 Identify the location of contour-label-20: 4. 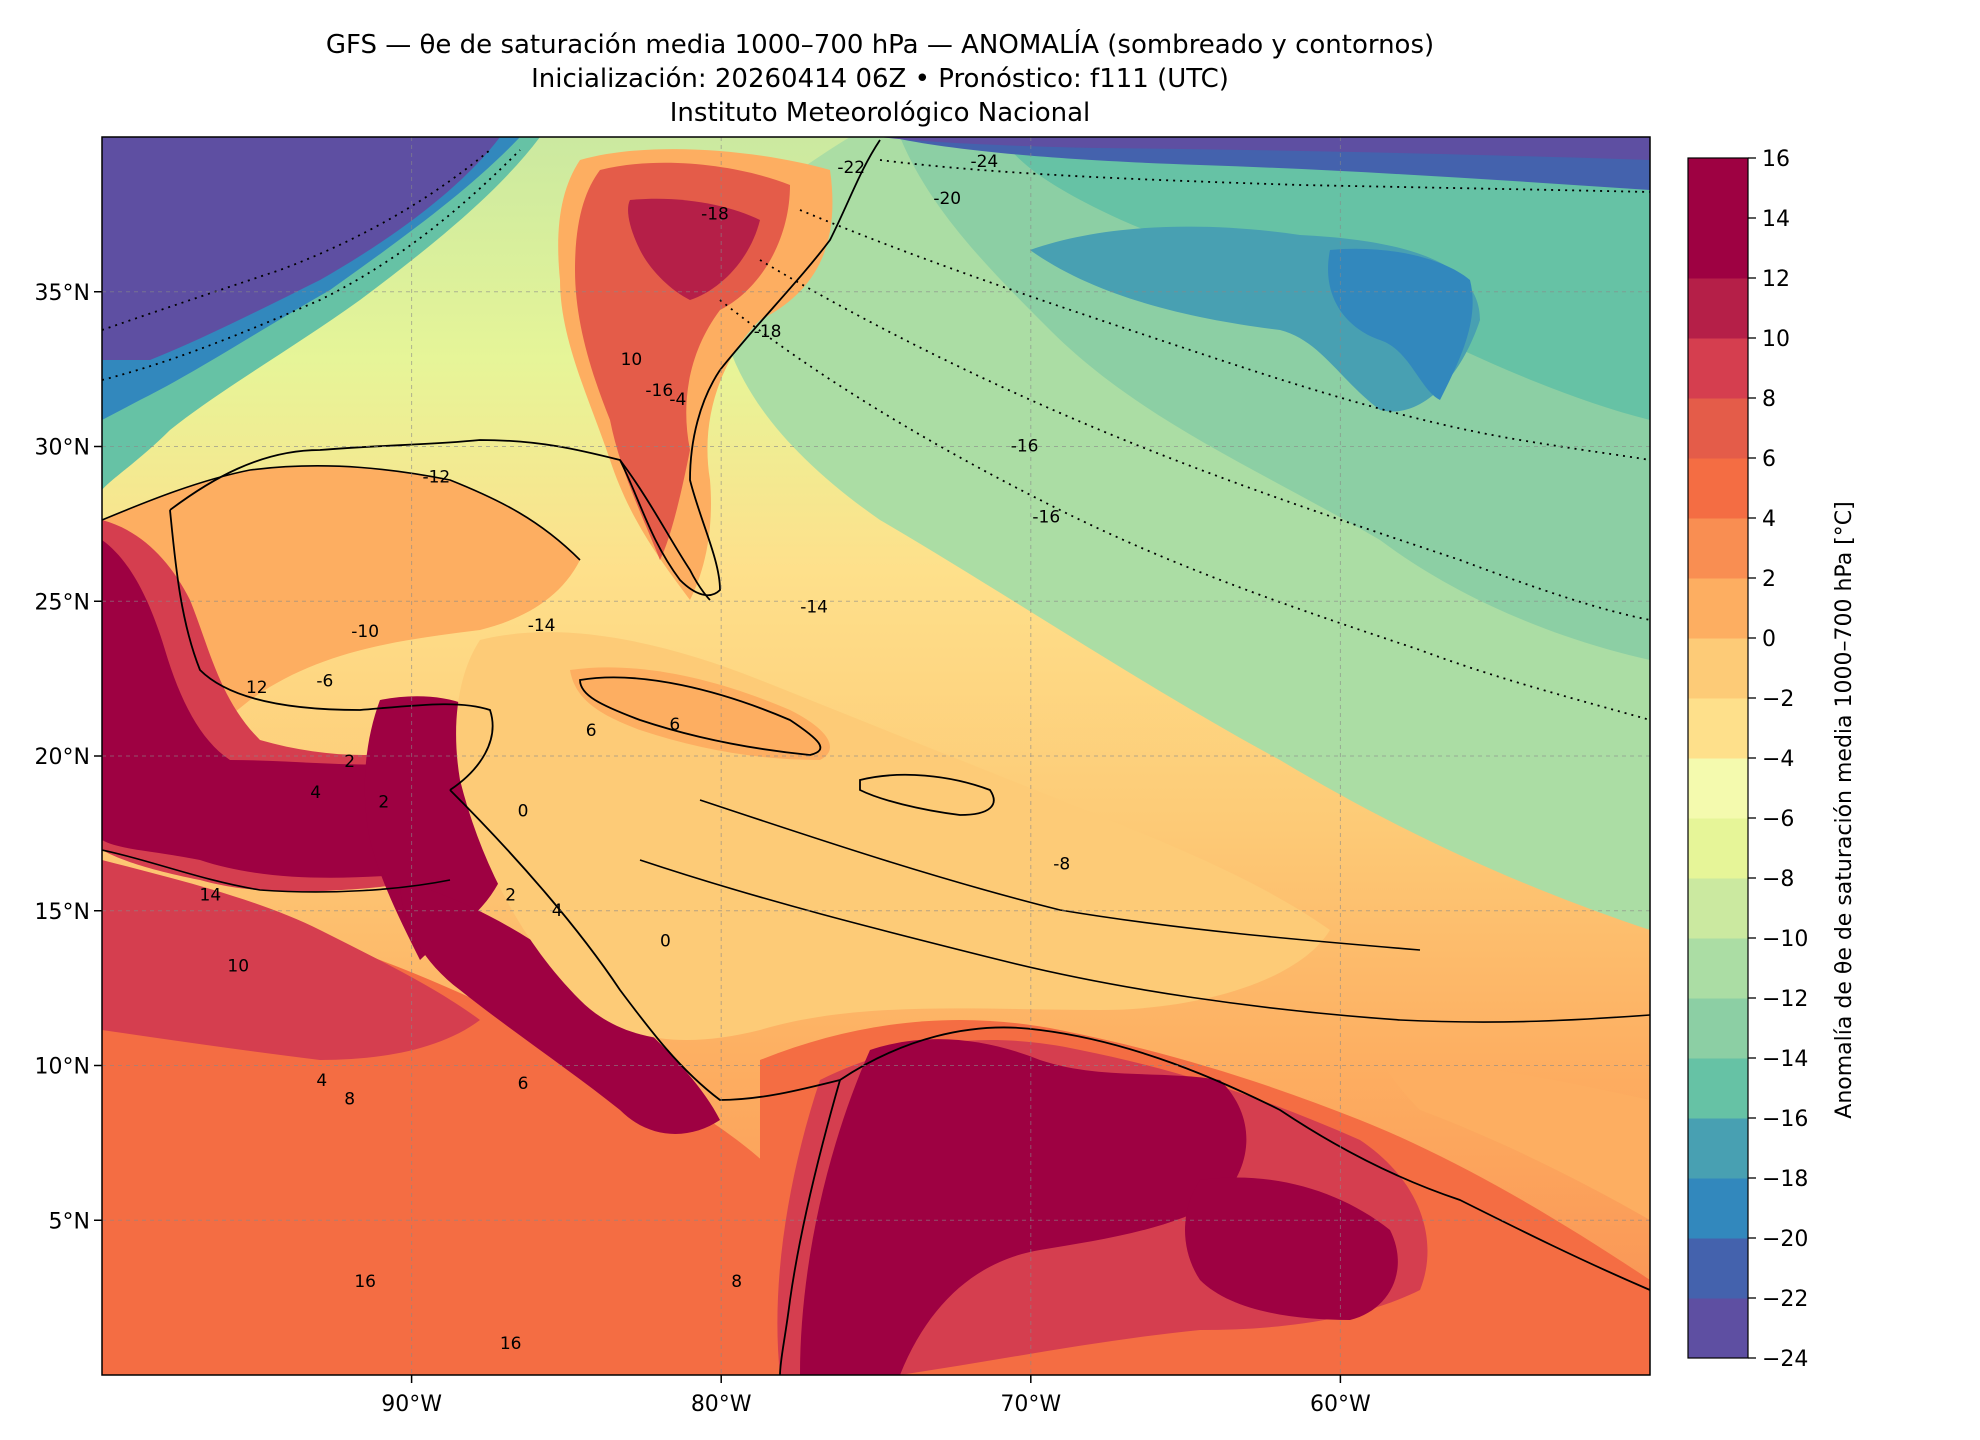
(557, 911).